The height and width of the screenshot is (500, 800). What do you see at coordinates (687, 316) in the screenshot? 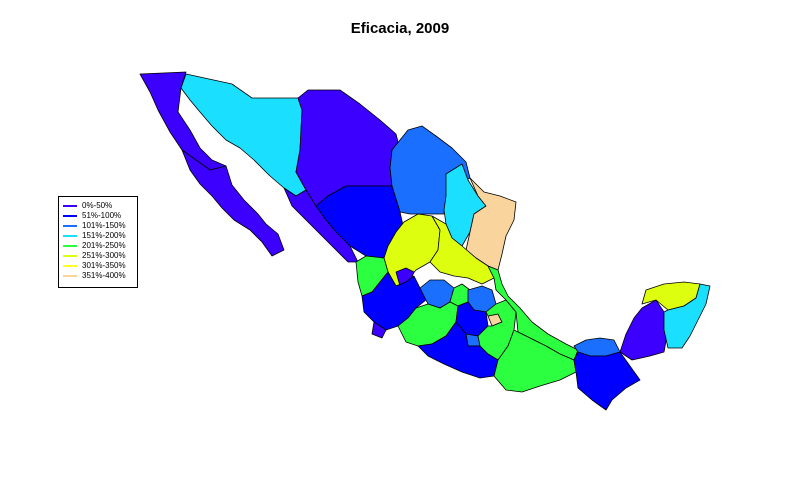
I see `state-quintana-roo` at bounding box center [687, 316].